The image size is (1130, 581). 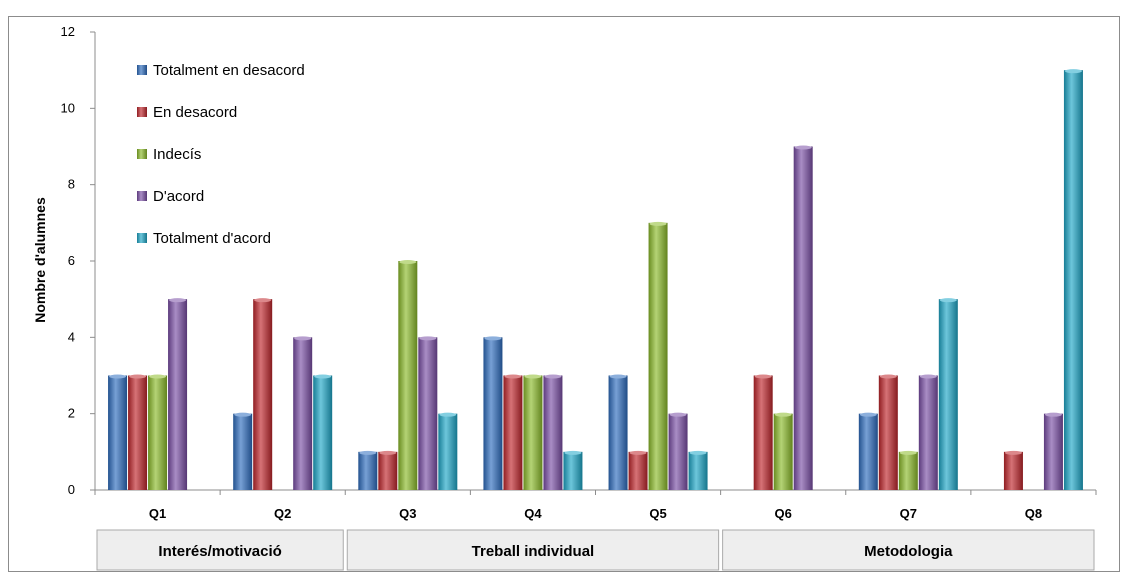 I want to click on x-category-label: Q1, so click(x=157, y=513).